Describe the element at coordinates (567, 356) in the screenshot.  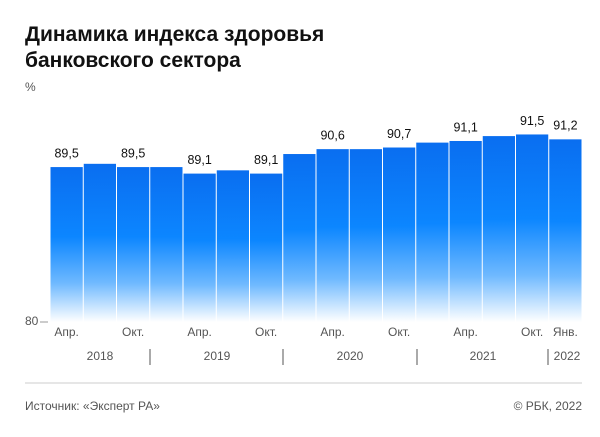
I see `year-label: 2022` at that location.